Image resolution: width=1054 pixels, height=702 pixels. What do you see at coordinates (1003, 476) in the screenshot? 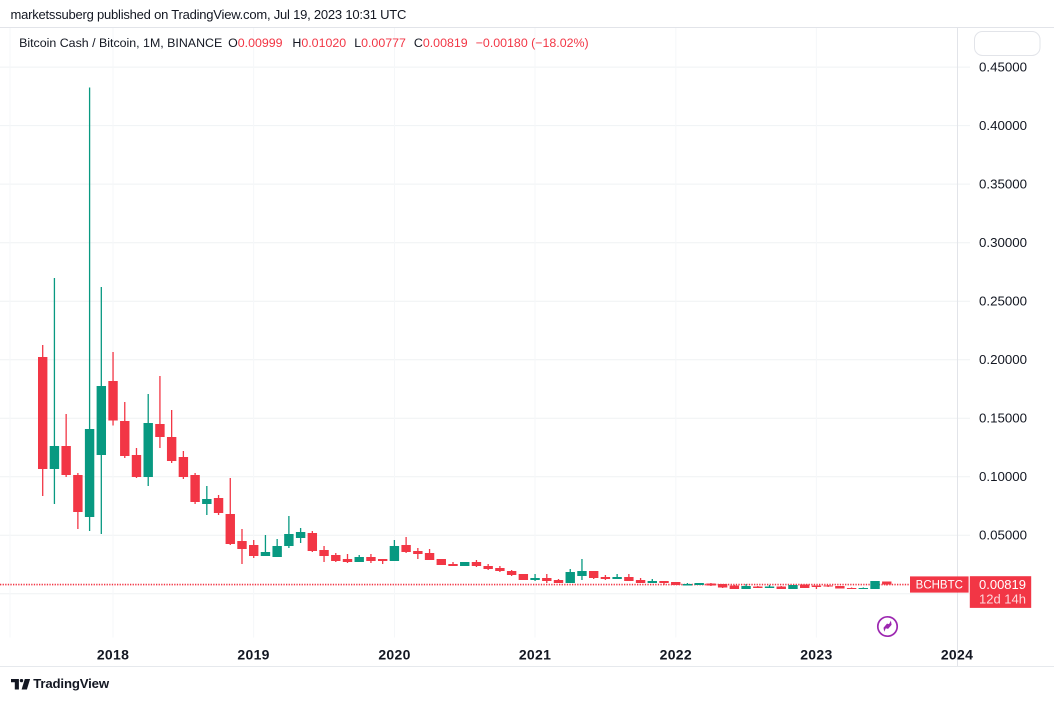
I see `svg-text: 0.10000` at bounding box center [1003, 476].